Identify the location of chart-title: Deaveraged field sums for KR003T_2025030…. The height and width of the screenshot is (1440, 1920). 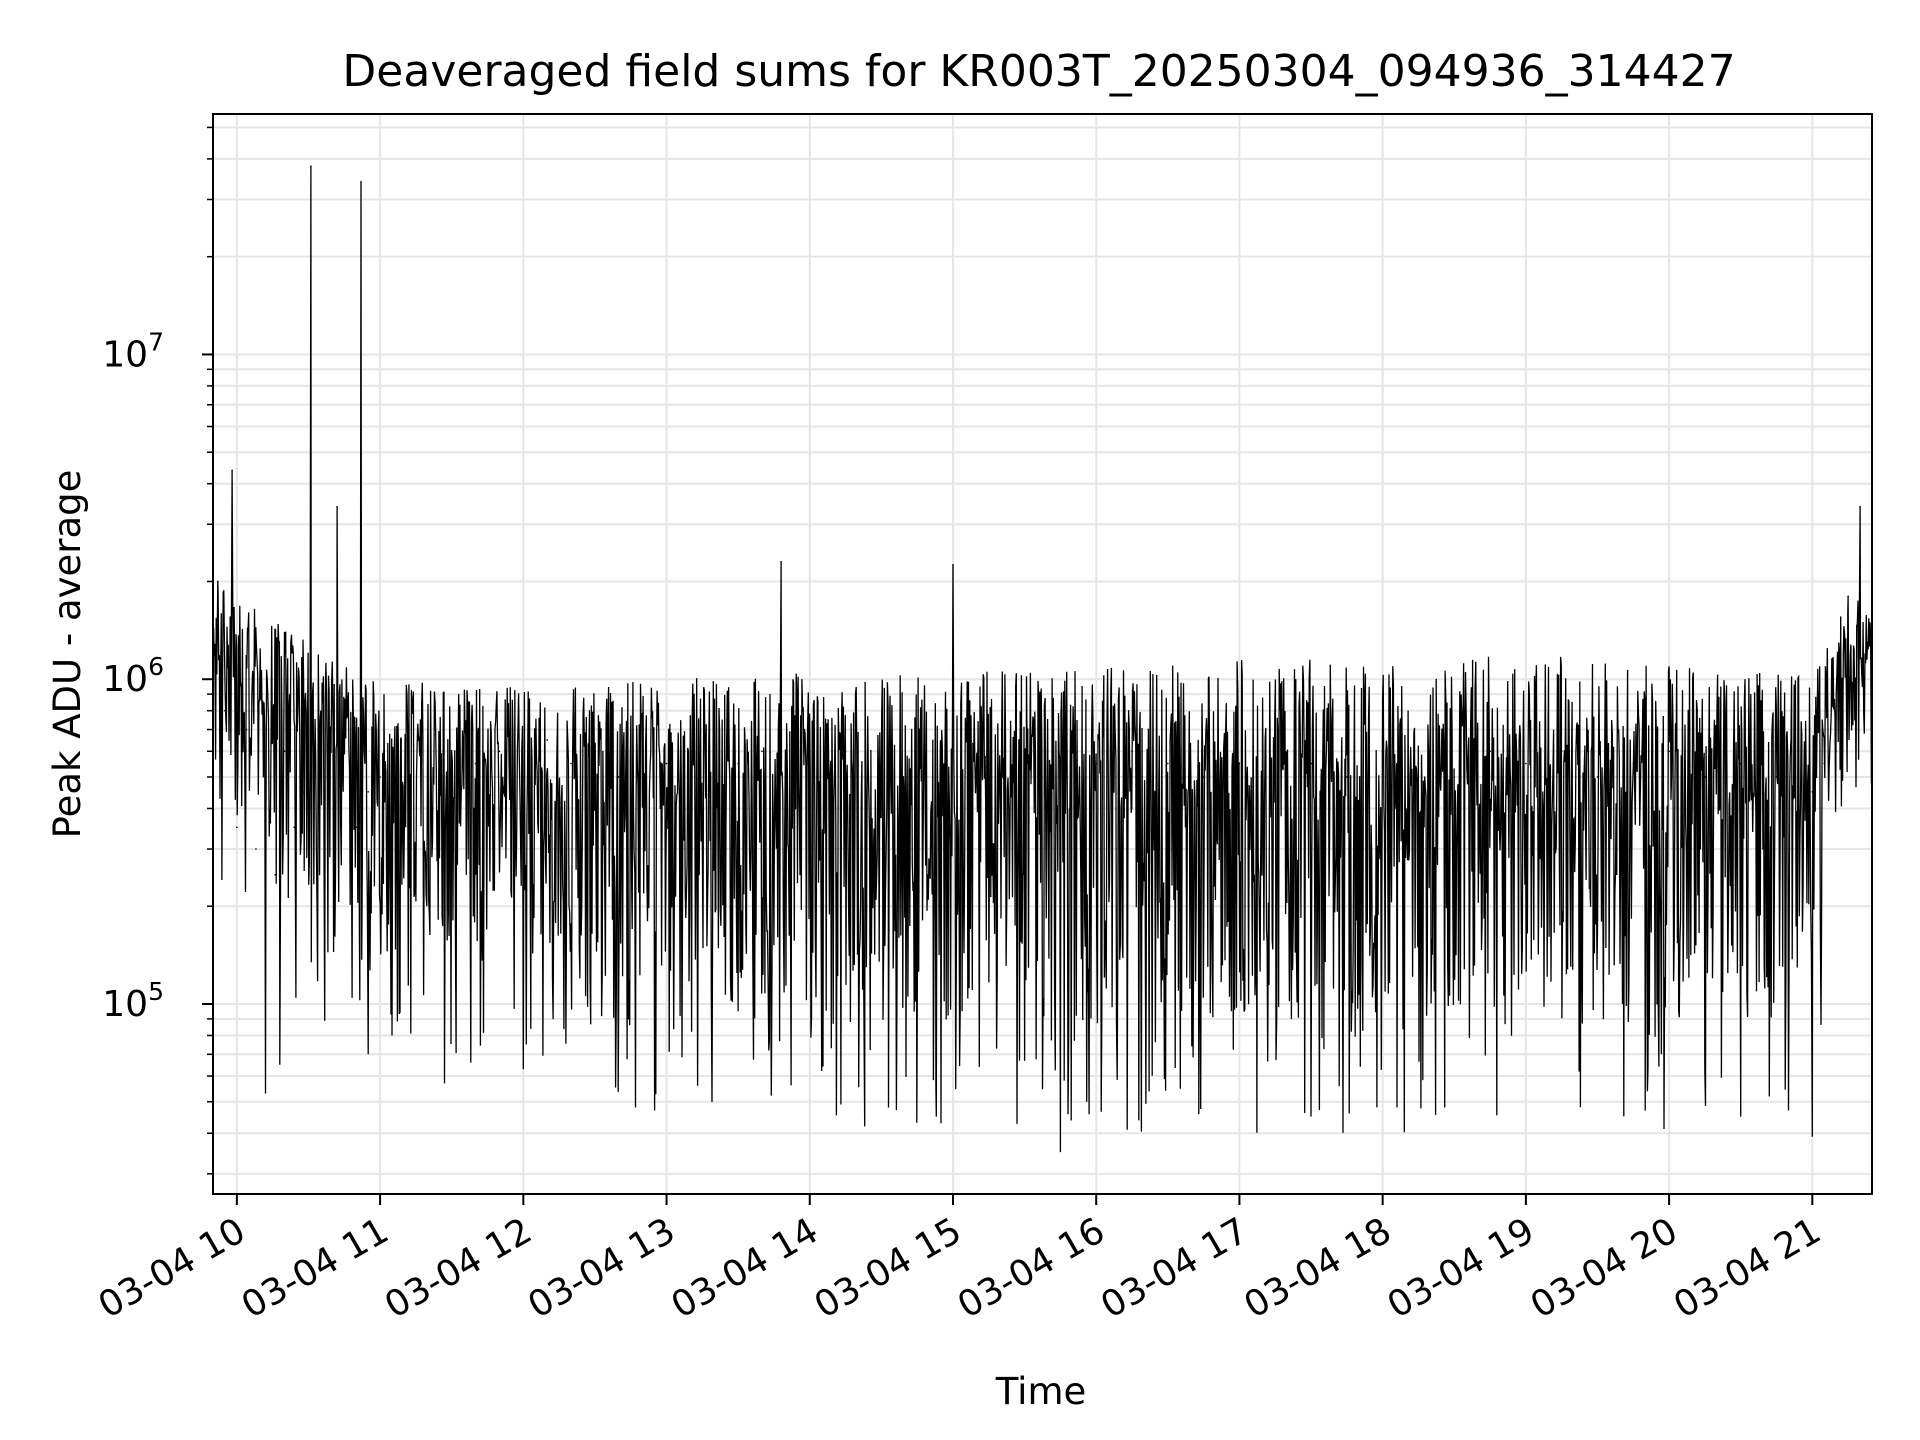
(1038, 71).